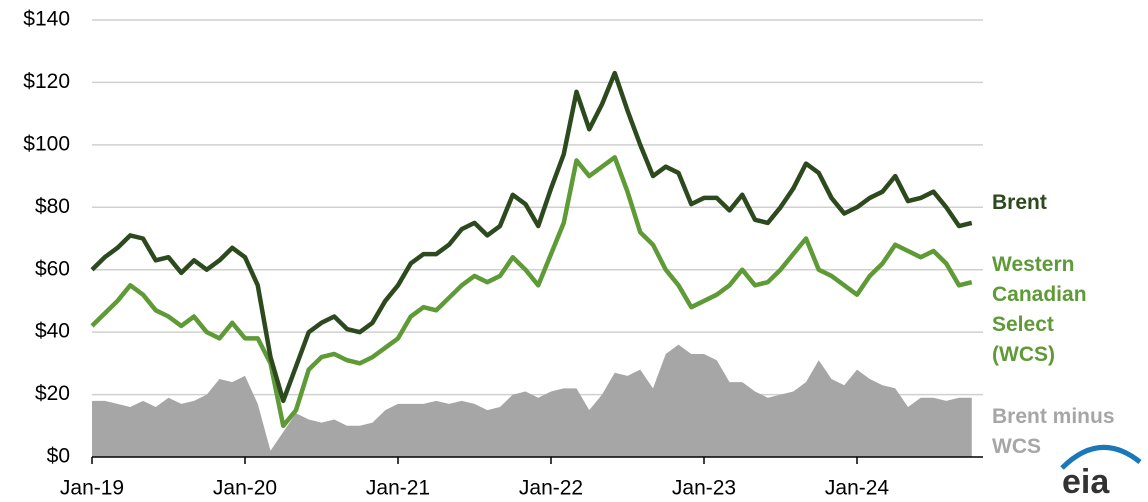  What do you see at coordinates (46, 81) in the screenshot?
I see `y-tick-label: $120` at bounding box center [46, 81].